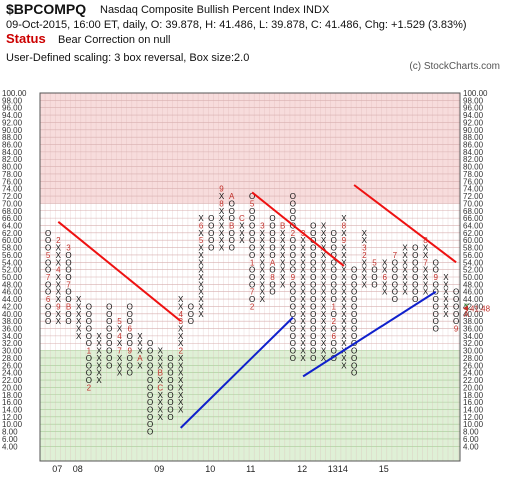 The width and height of the screenshot is (520, 498). Describe the element at coordinates (12, 424) in the screenshot. I see `y-tick-label-left: 10.00` at that location.